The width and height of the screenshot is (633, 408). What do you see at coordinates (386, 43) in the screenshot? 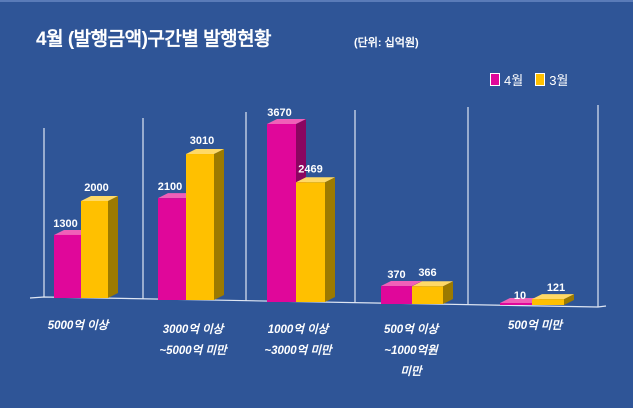
I see `unit-label: (단위: 십억원)` at bounding box center [386, 43].